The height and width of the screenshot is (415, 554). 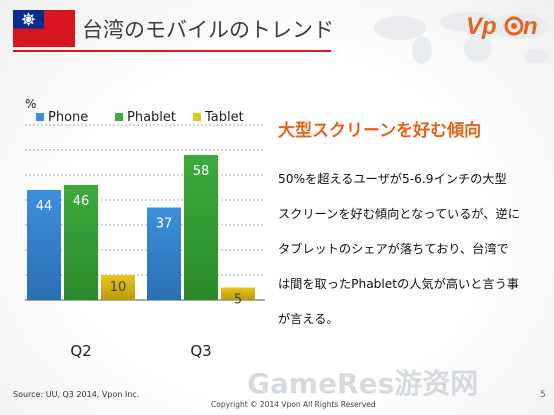 I want to click on legend-label-tablet: Tablet, so click(x=224, y=117).